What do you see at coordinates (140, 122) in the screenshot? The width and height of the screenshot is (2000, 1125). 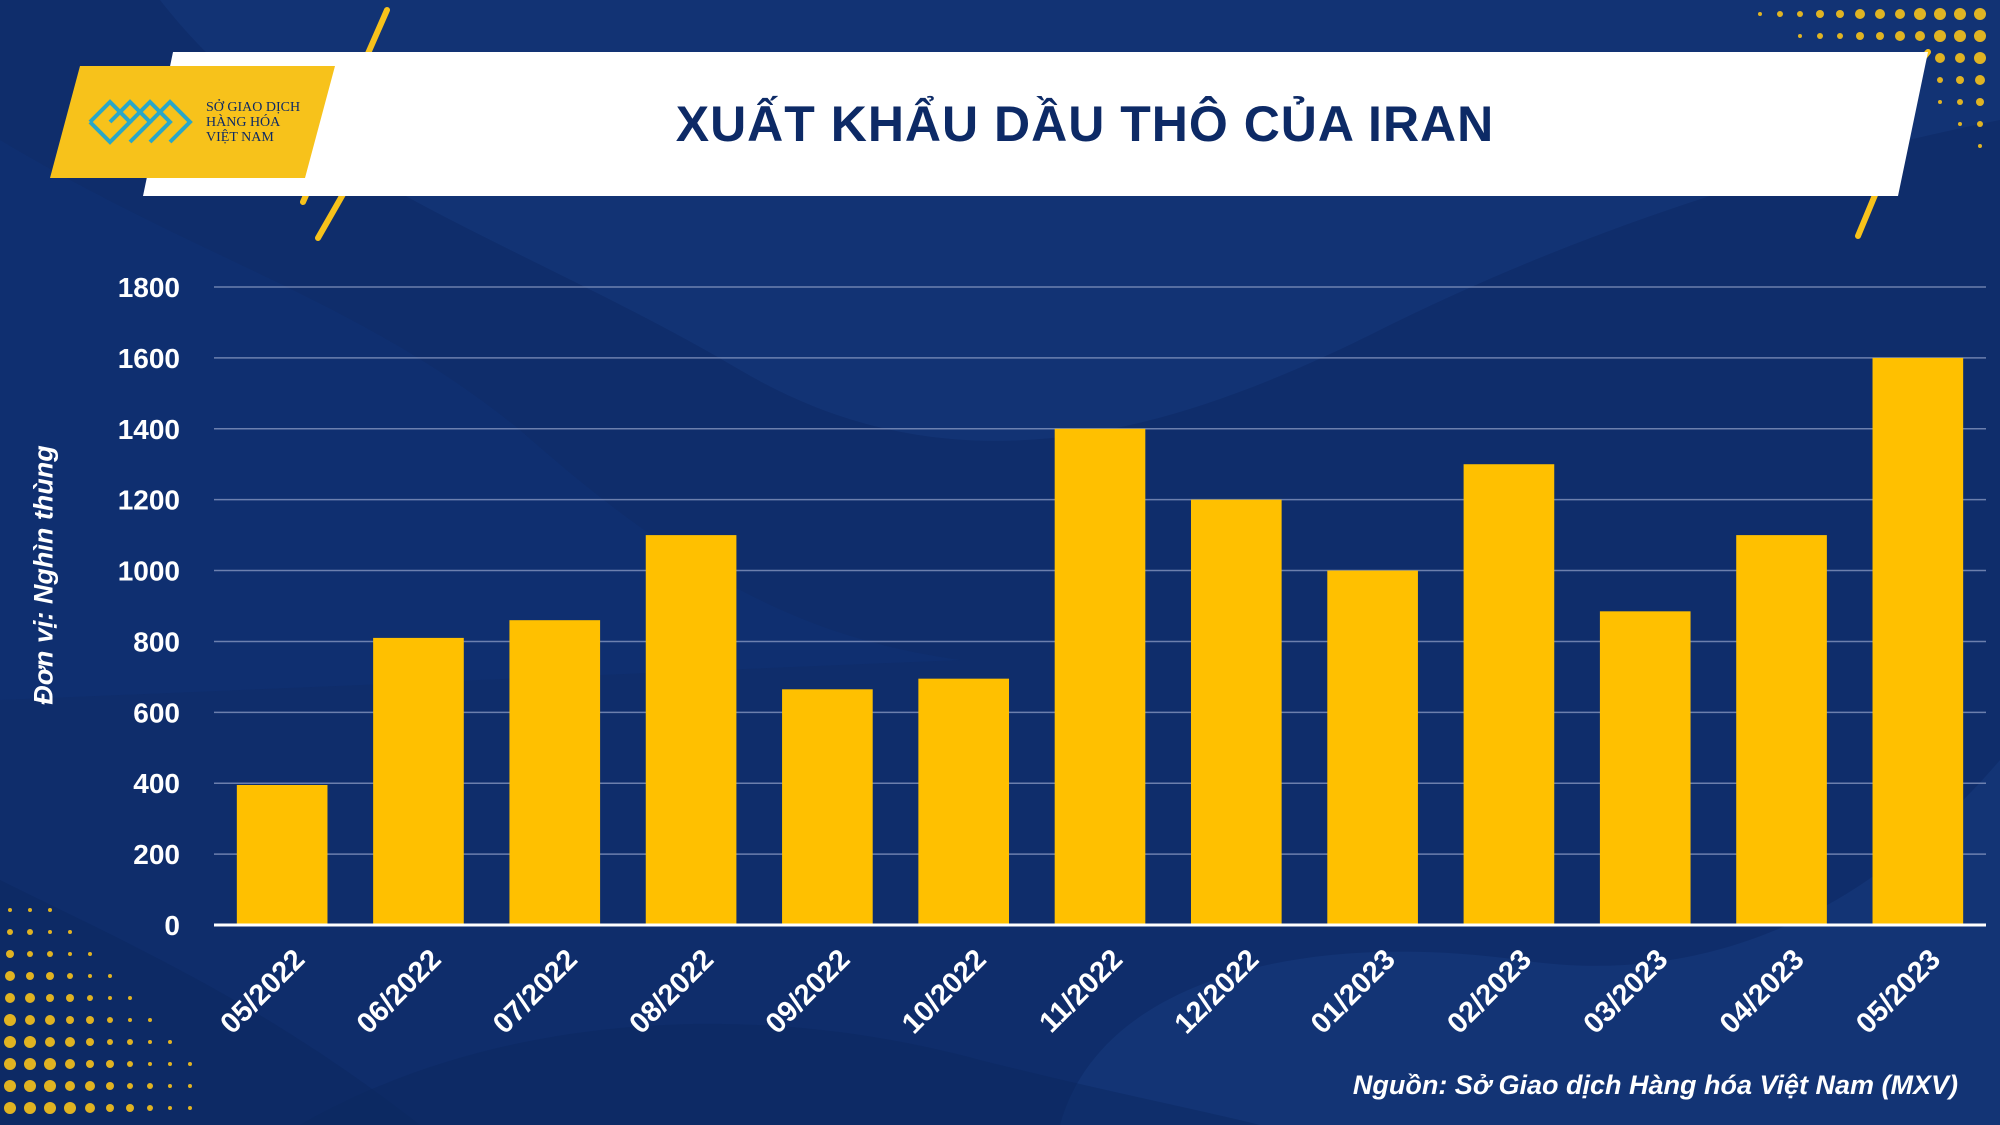 I see `logo-mark-icon` at bounding box center [140, 122].